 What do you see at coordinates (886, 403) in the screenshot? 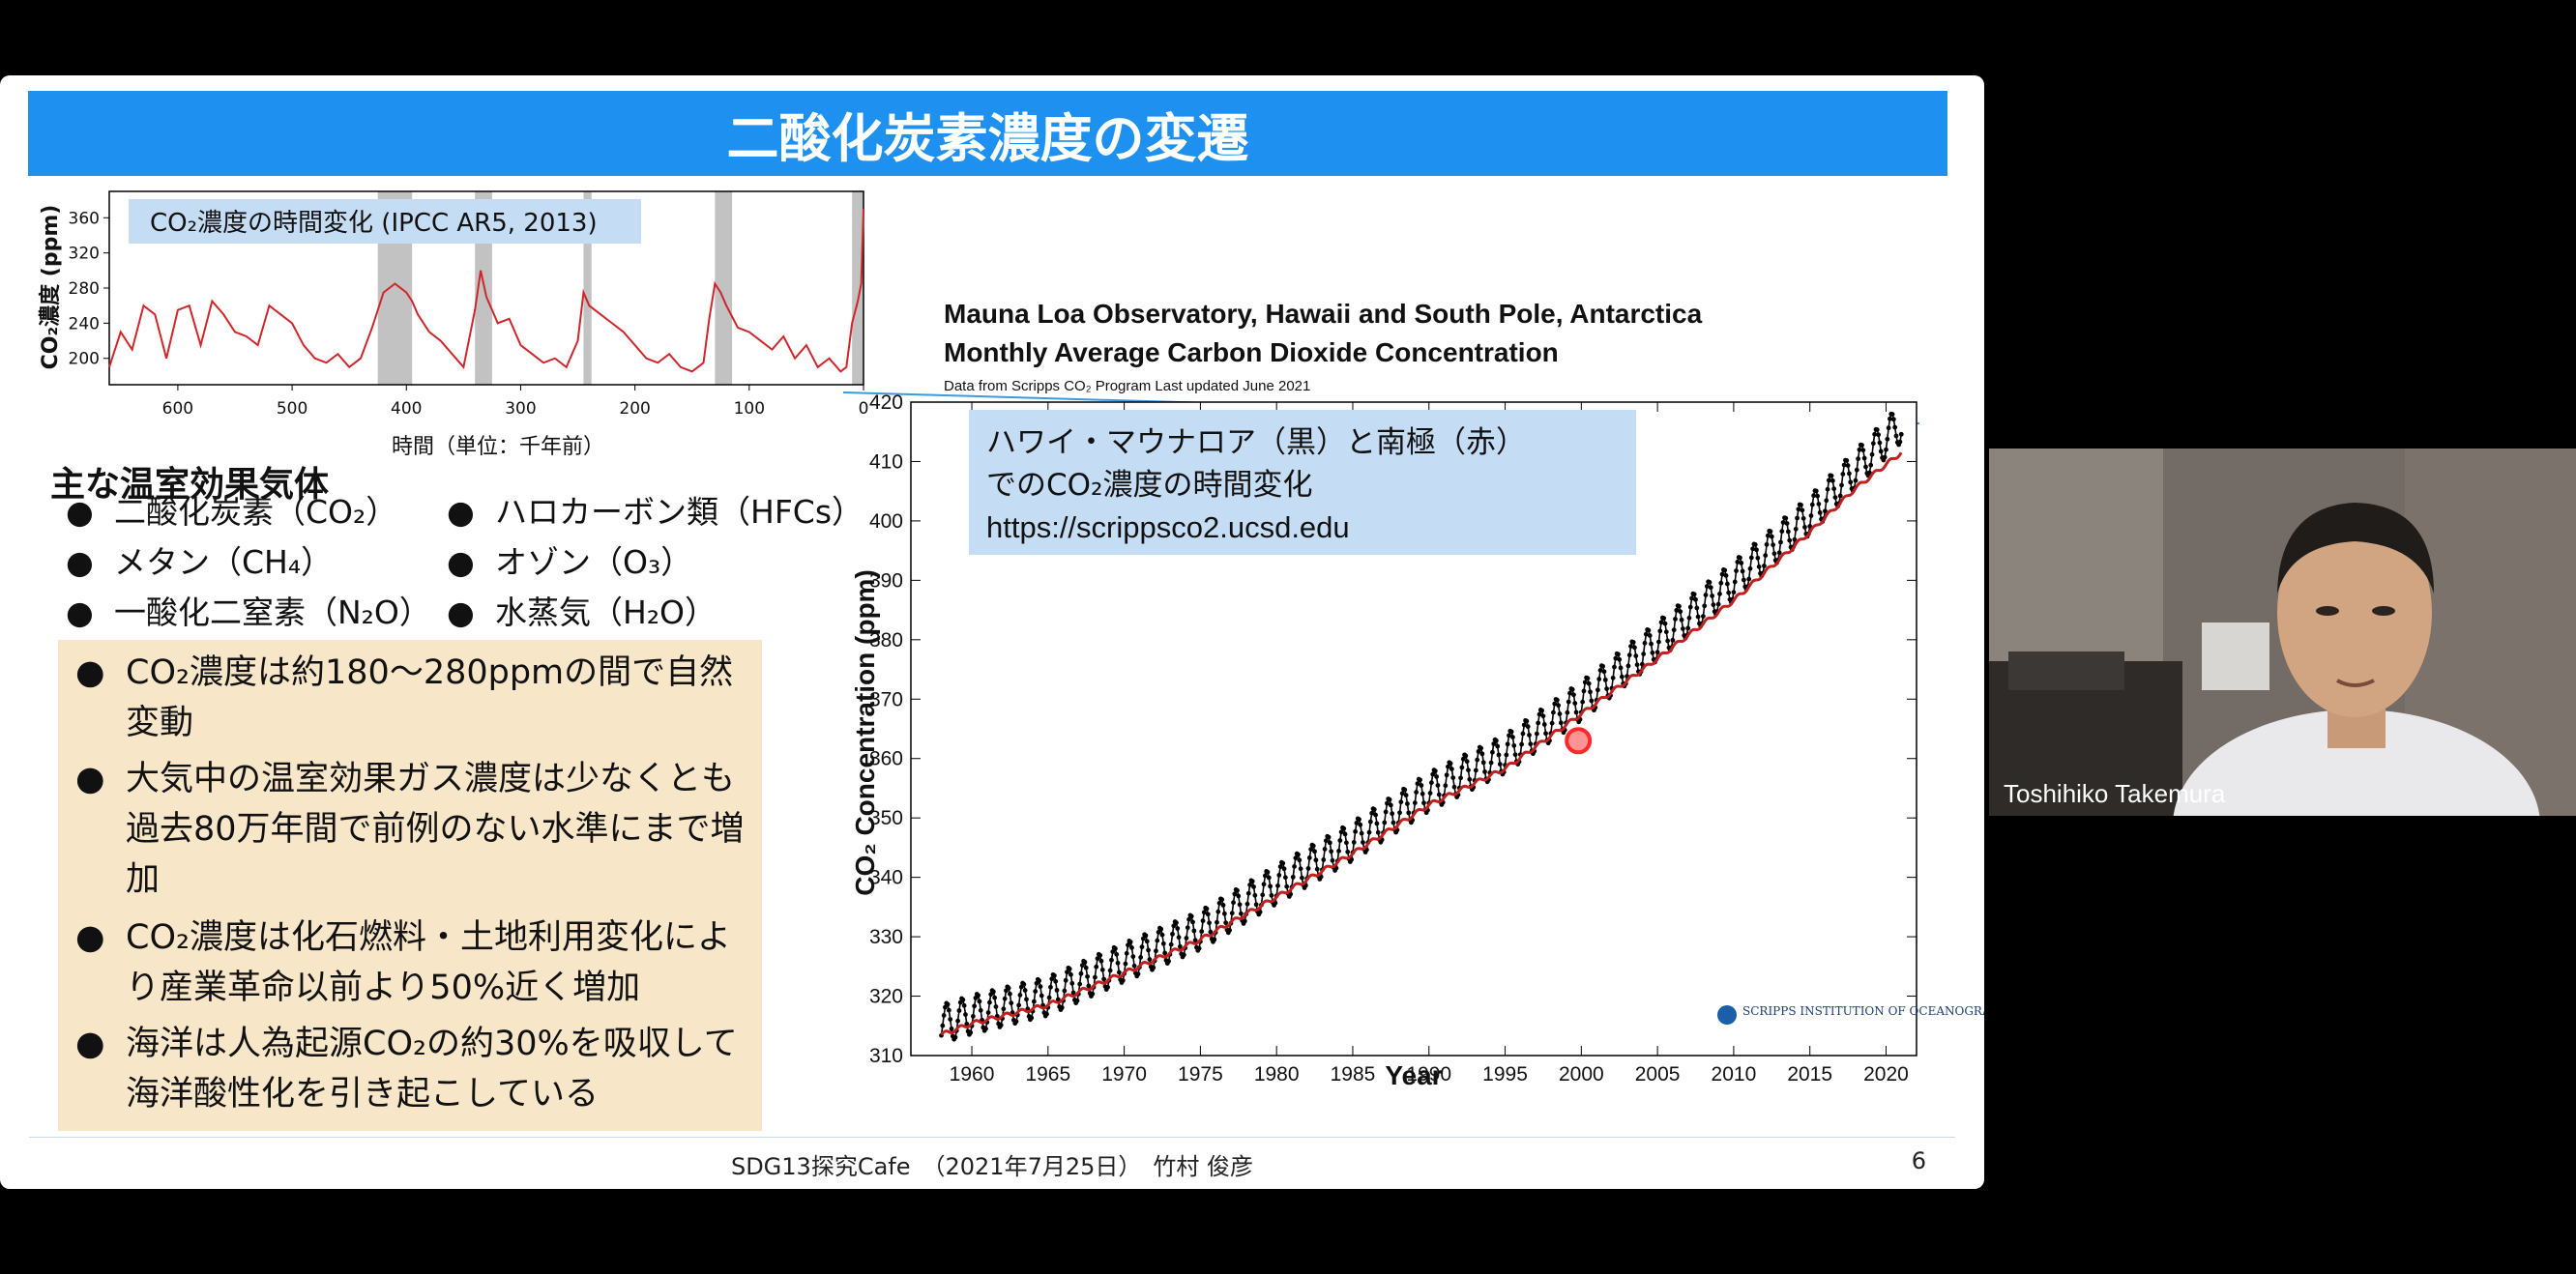
I see `y-tick-label: 420` at bounding box center [886, 403].